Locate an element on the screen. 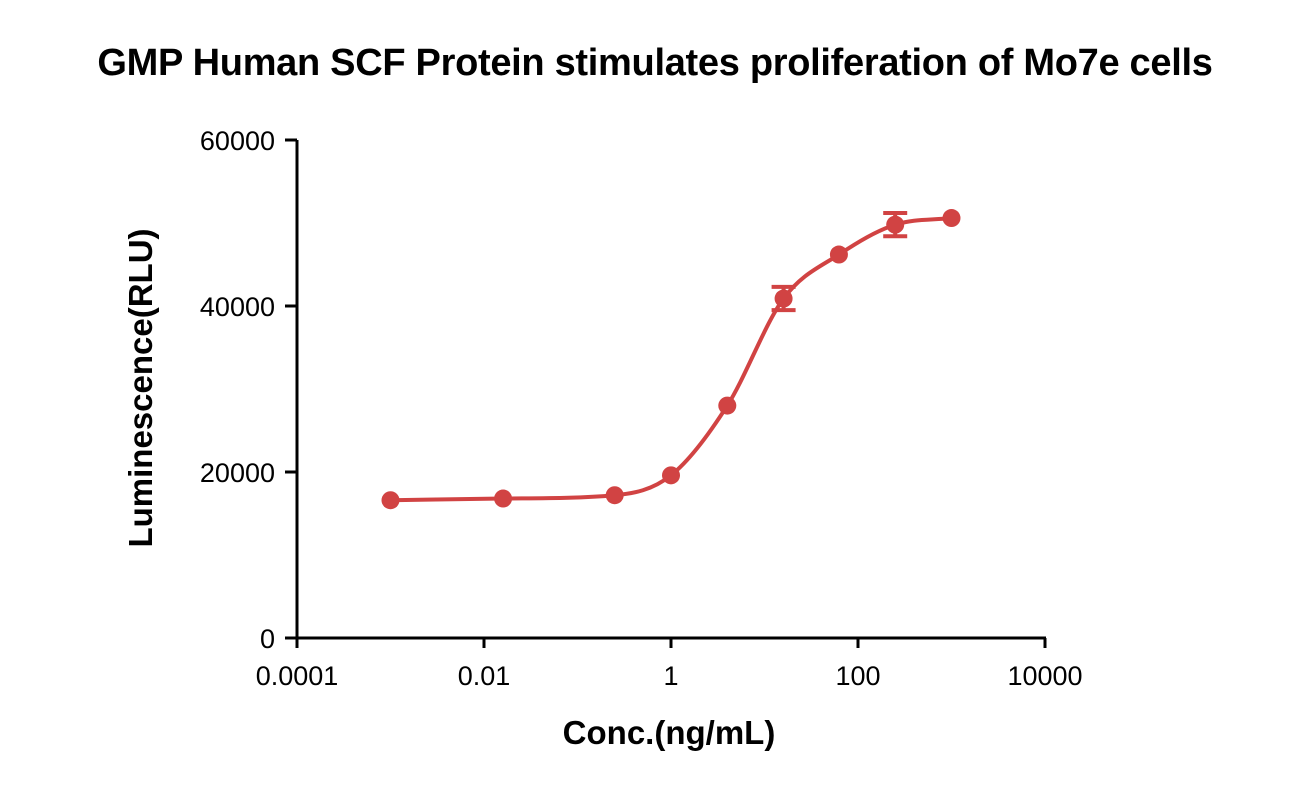 The image size is (1310, 789). x-tick-label: 10000 is located at coordinates (1044, 676).